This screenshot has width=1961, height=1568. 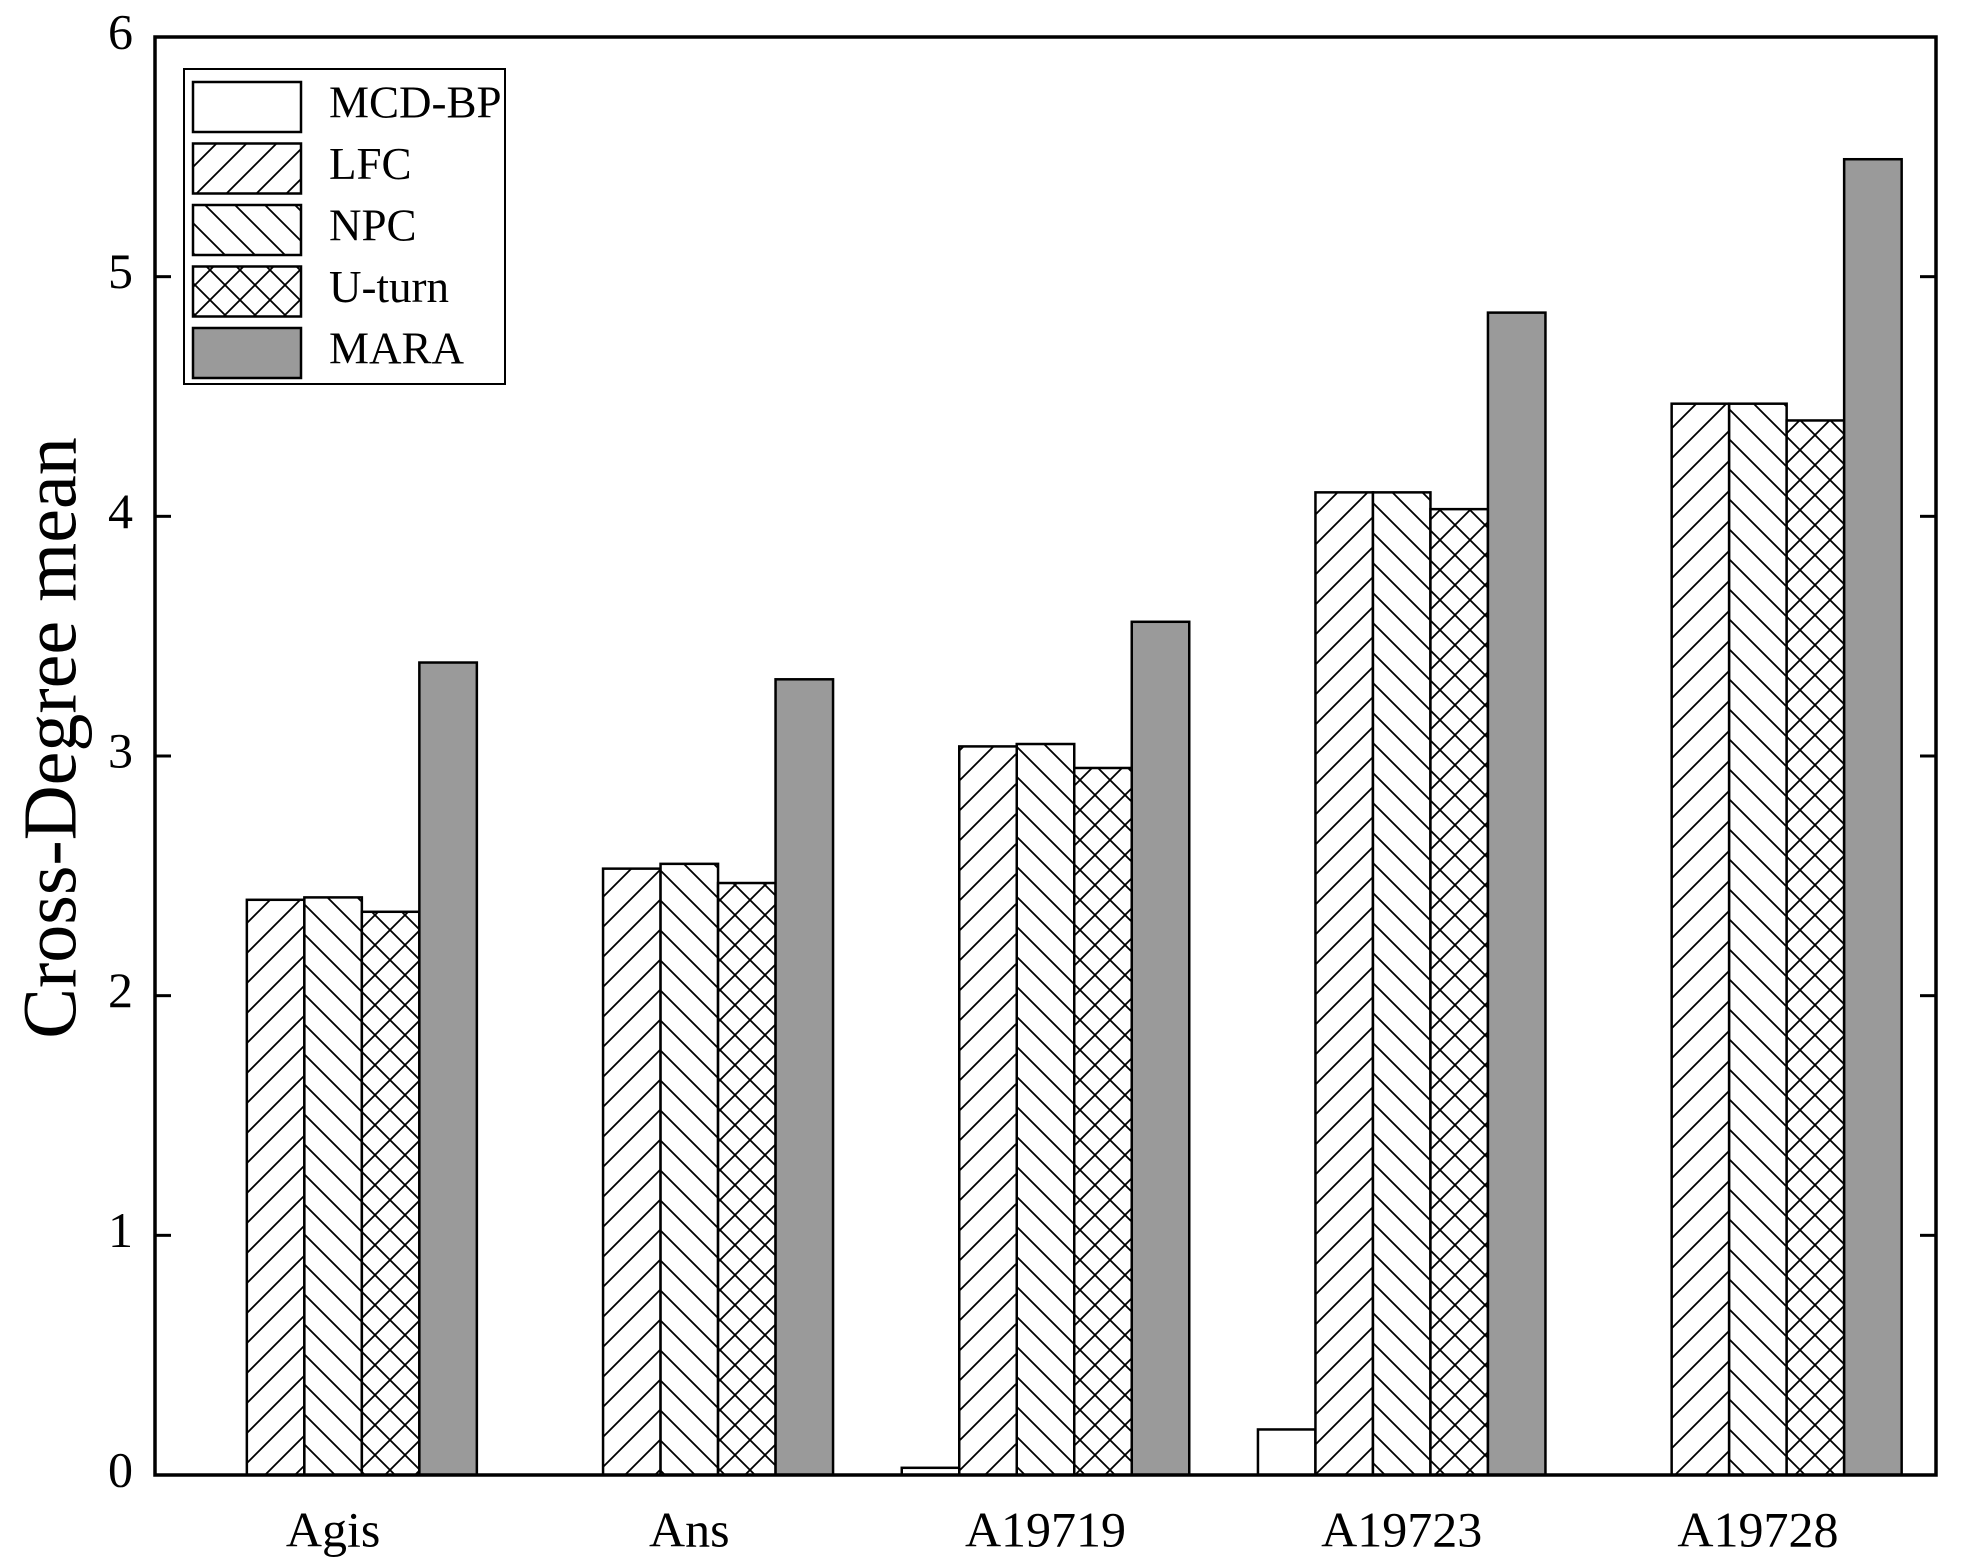 I want to click on y-tick-label: 4, so click(x=120, y=511).